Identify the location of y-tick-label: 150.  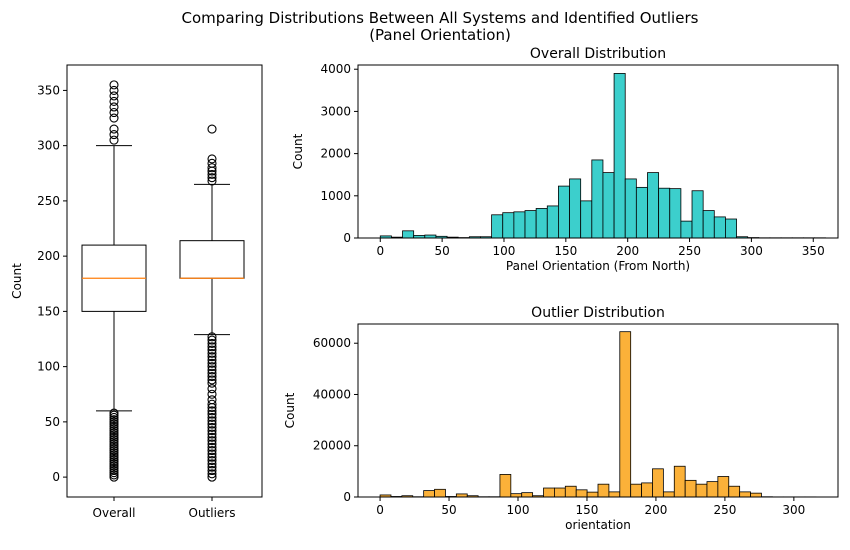
(48, 311).